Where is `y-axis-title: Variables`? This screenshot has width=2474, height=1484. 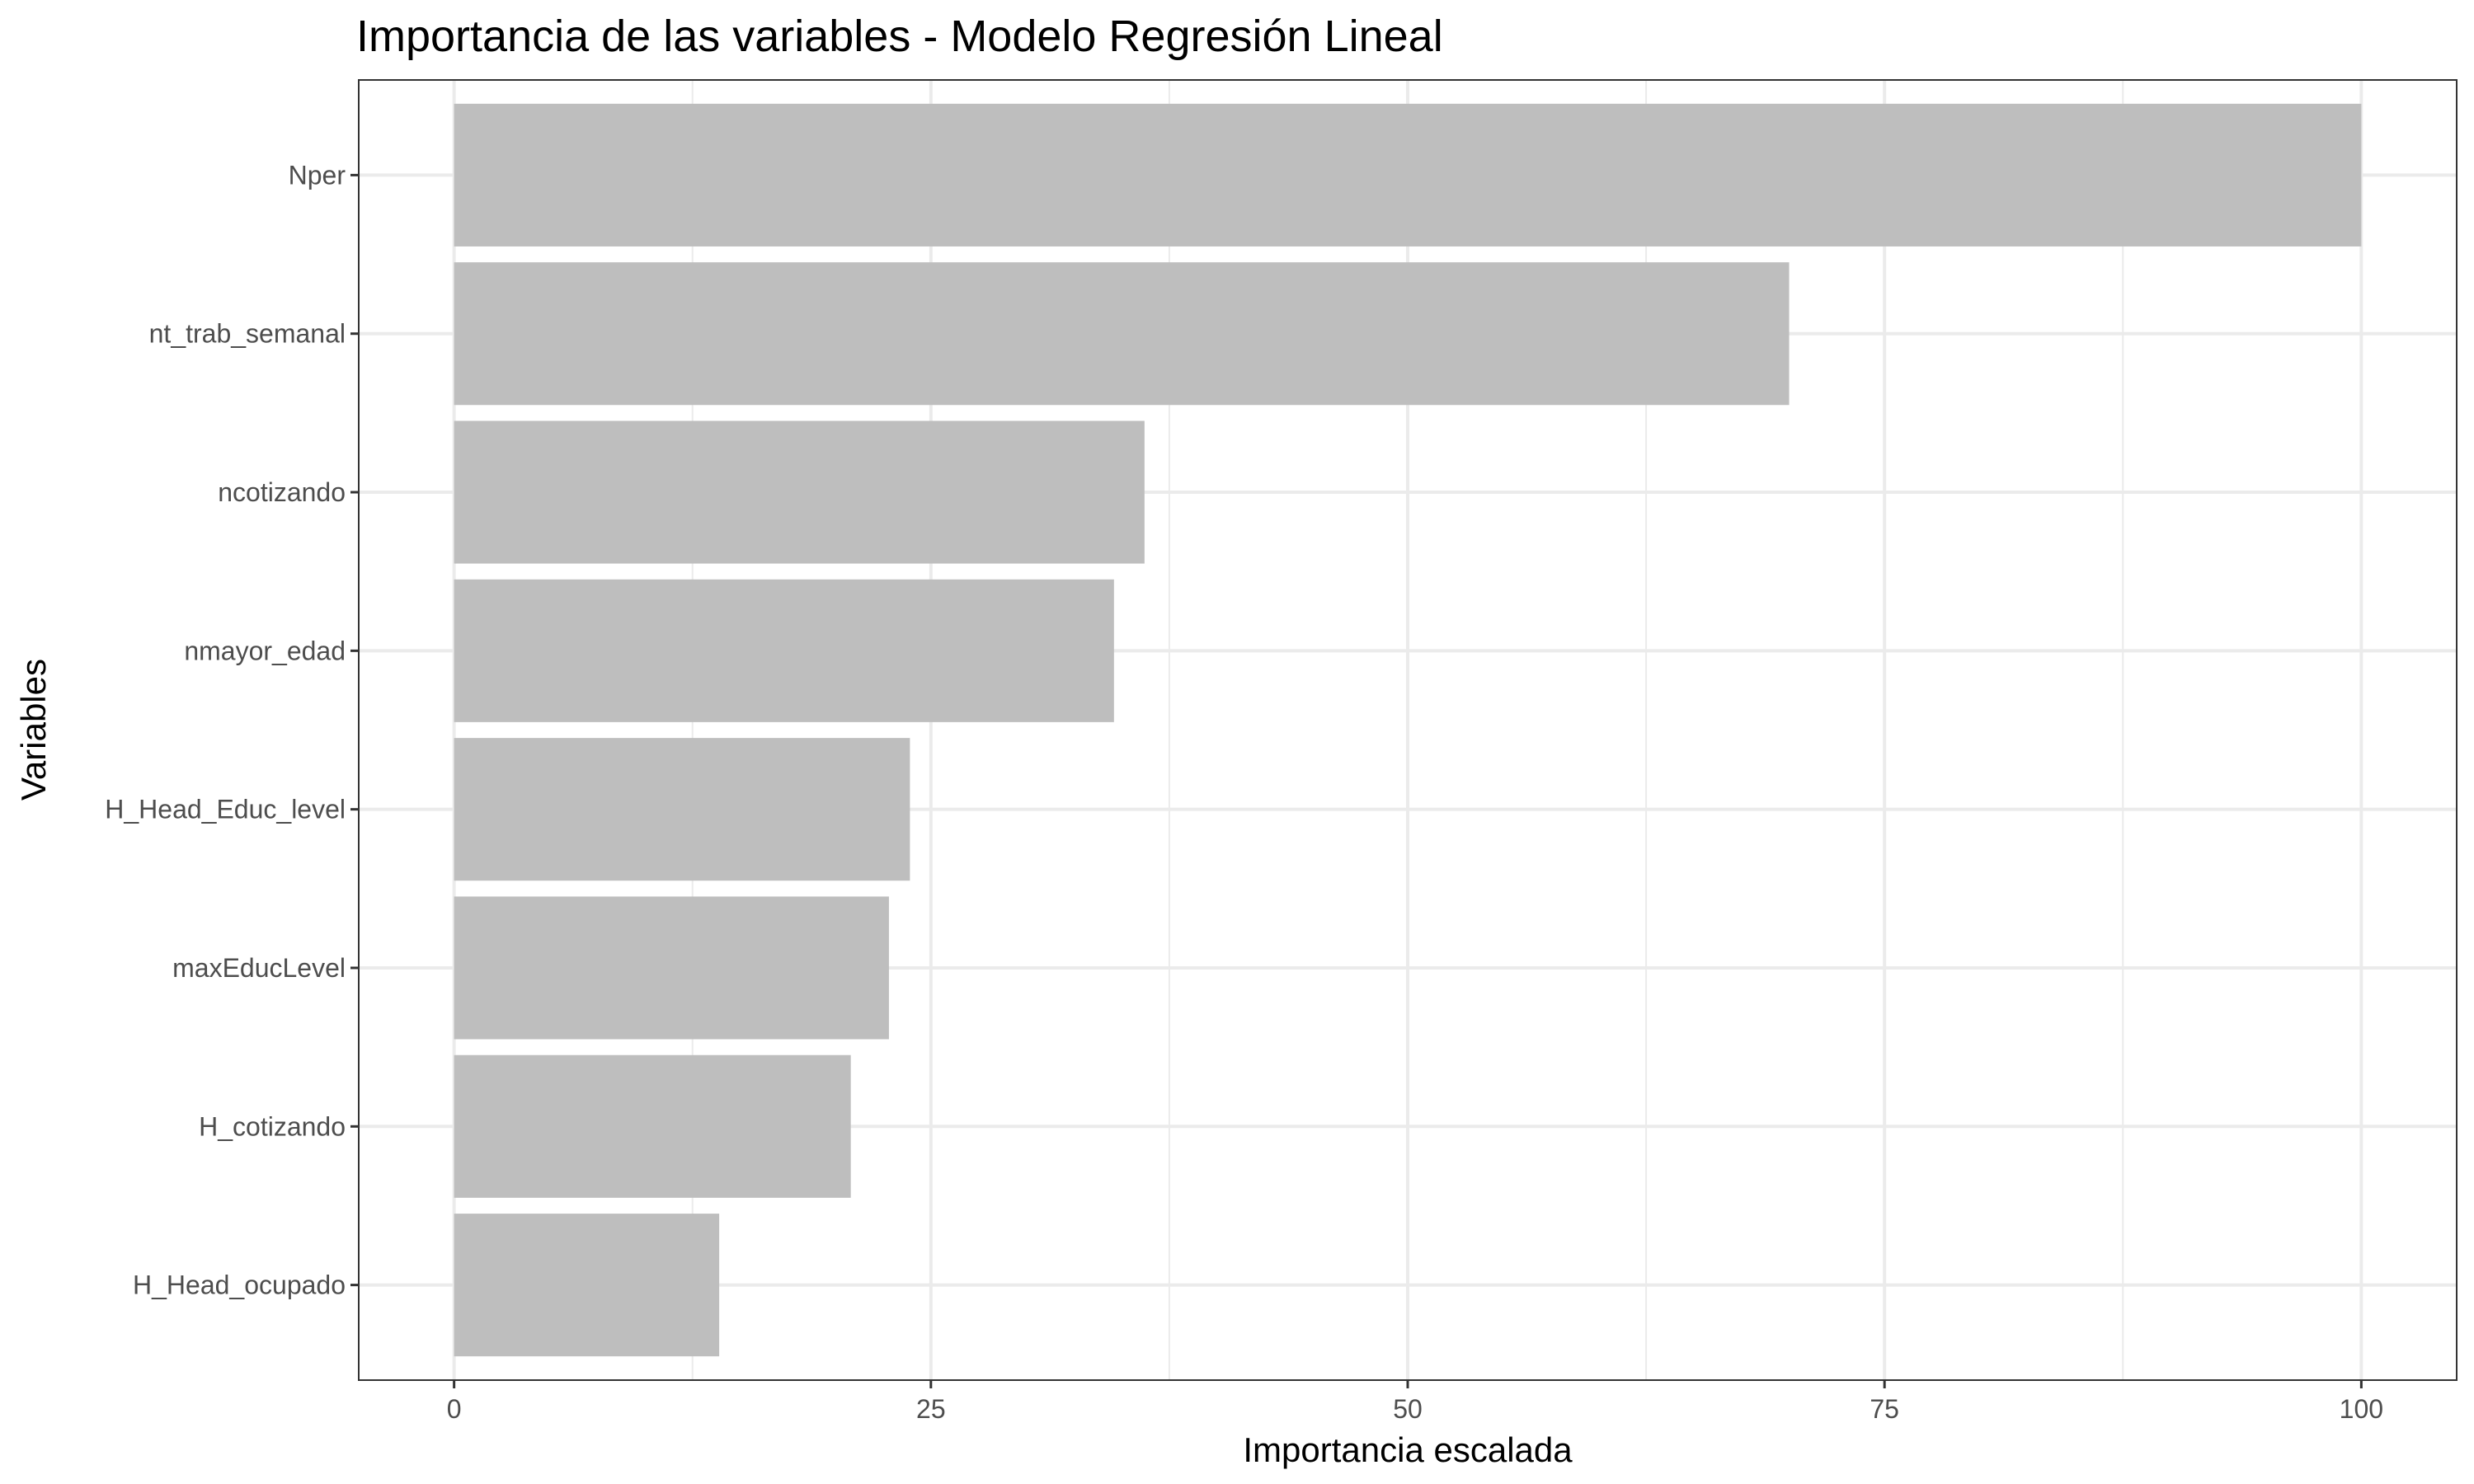 y-axis-title: Variables is located at coordinates (33, 730).